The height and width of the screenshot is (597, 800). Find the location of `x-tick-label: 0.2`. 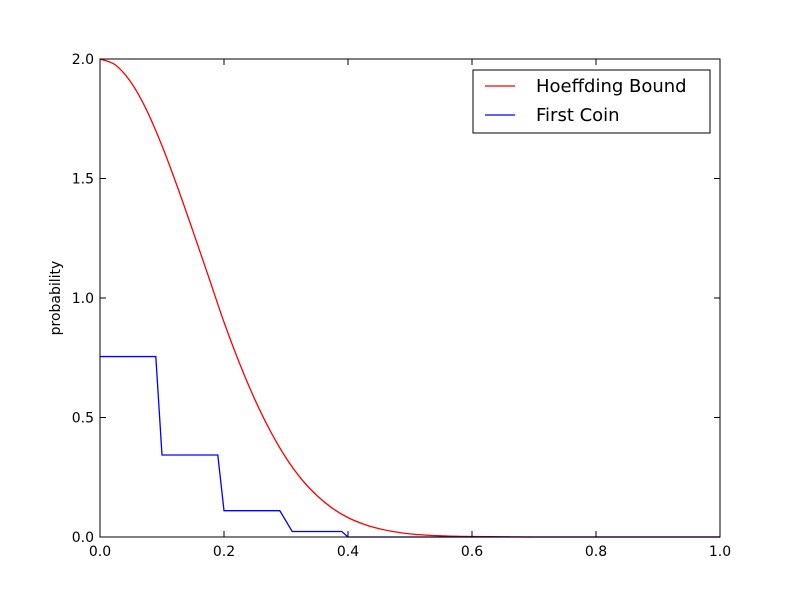

x-tick-label: 0.2 is located at coordinates (224, 552).